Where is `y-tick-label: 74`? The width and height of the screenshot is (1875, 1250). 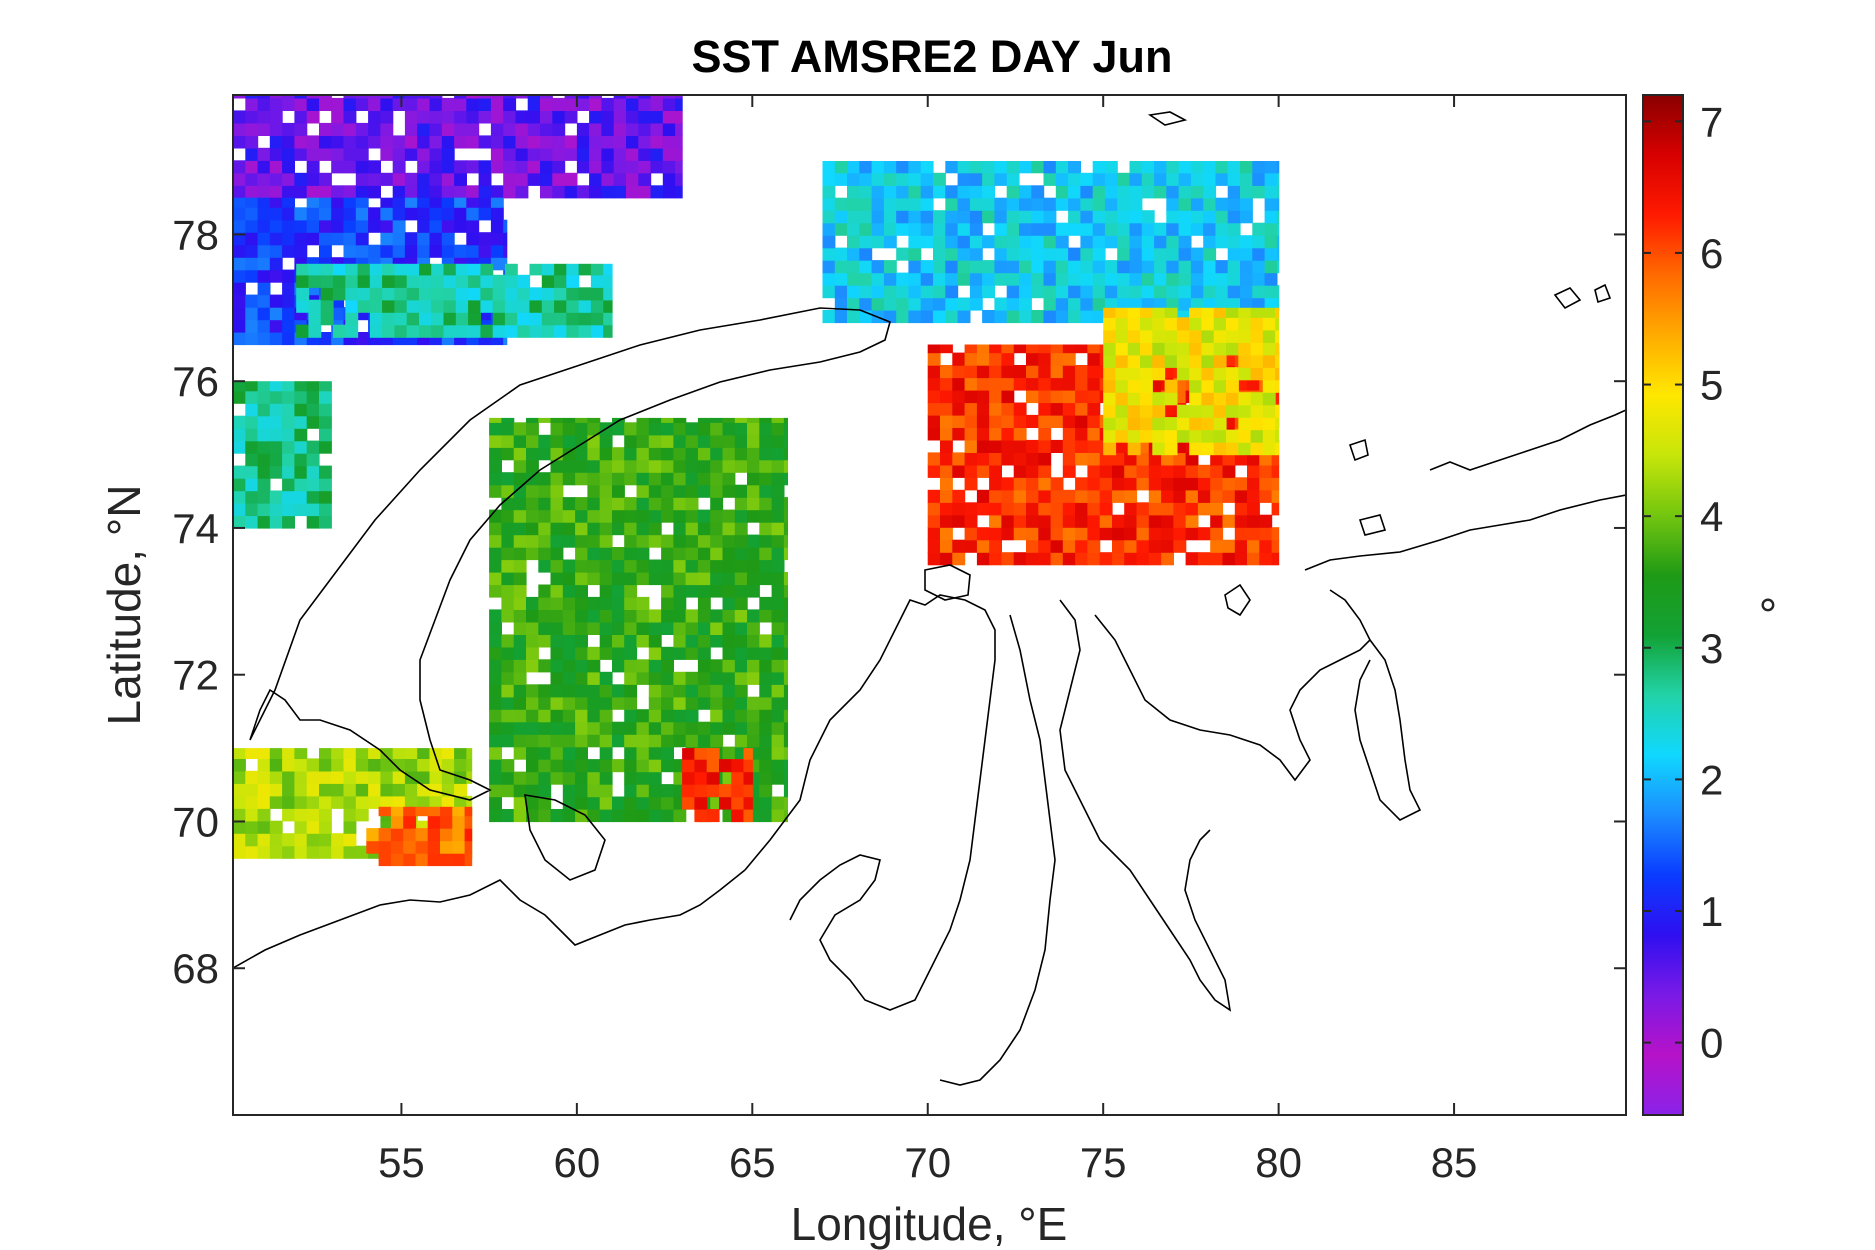 y-tick-label: 74 is located at coordinates (195, 528).